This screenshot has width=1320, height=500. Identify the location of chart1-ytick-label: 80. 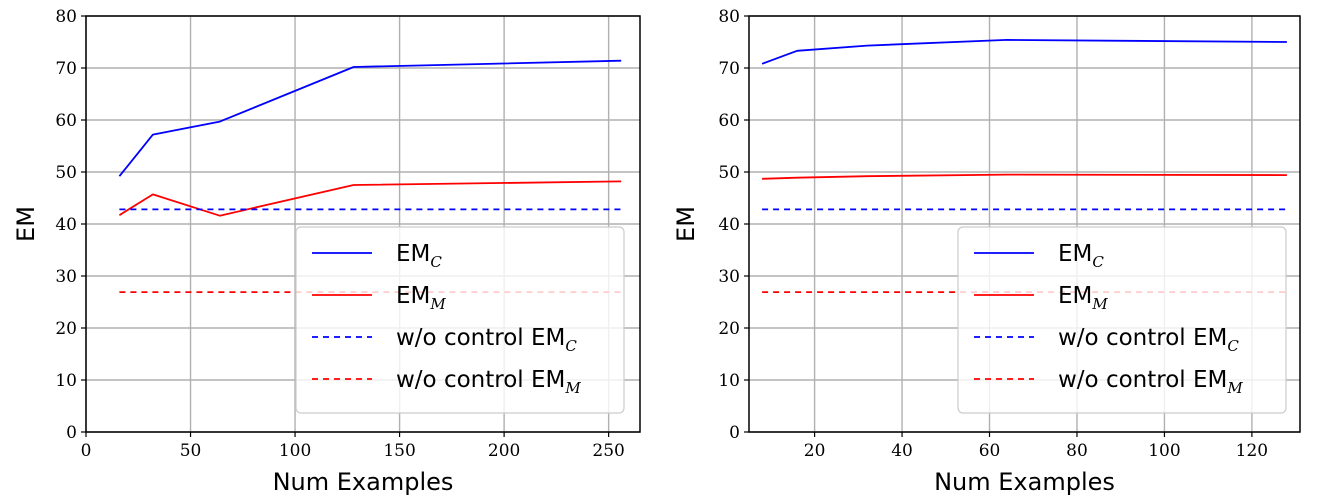
(729, 17).